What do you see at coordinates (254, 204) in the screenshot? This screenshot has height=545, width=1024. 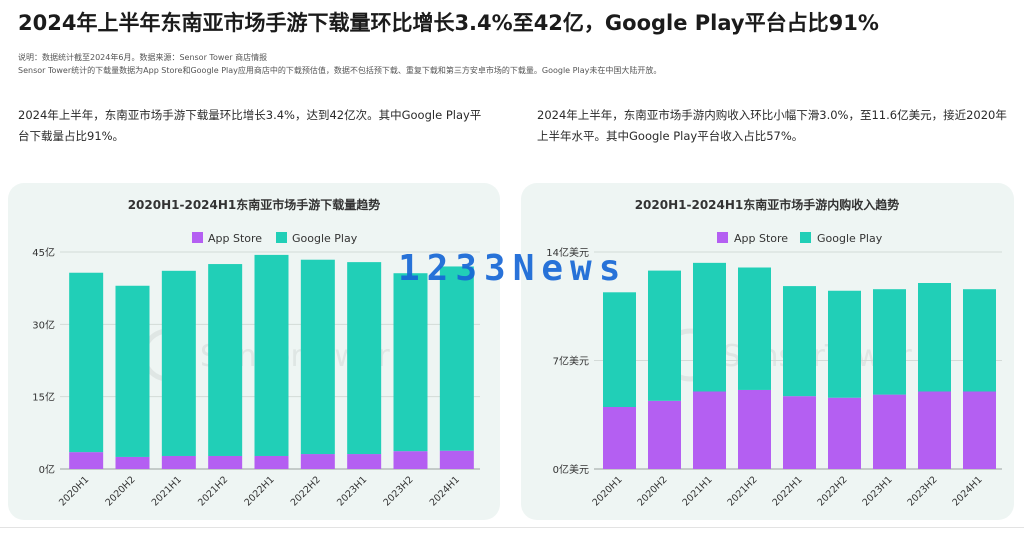 I see `chart-title: 2020H1-2024H1东南亚市场手游下载量趋势` at bounding box center [254, 204].